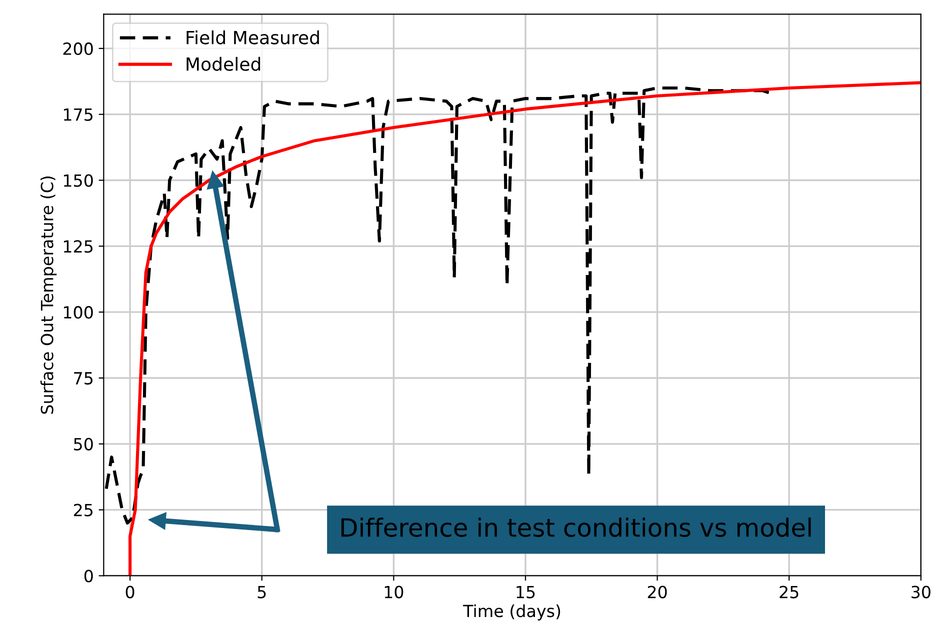 This screenshot has width=934, height=644. I want to click on x-tick-label: 0, so click(130, 592).